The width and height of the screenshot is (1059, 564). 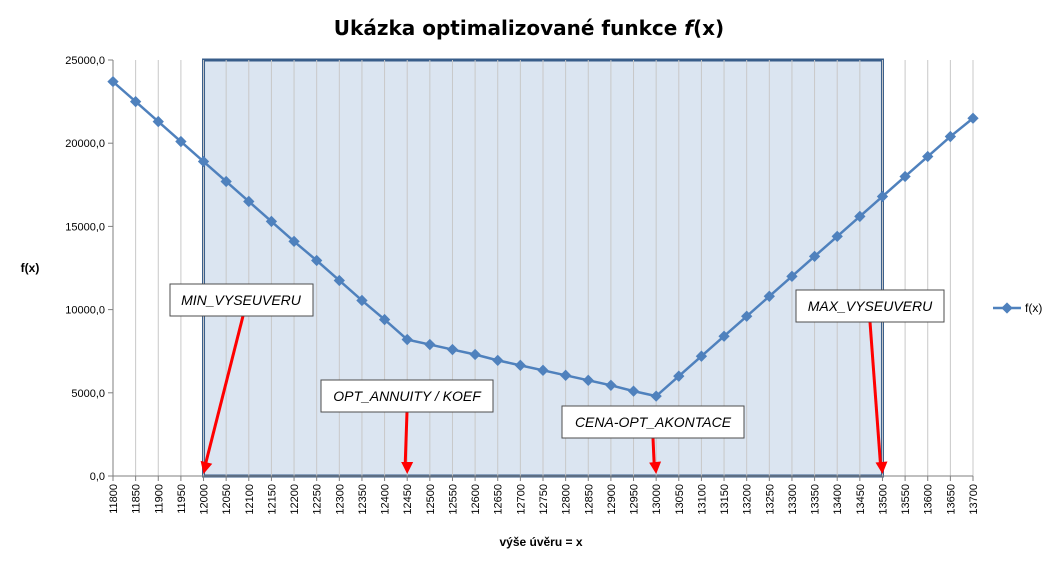 What do you see at coordinates (793, 499) in the screenshot?
I see `x-tick-label: 13300` at bounding box center [793, 499].